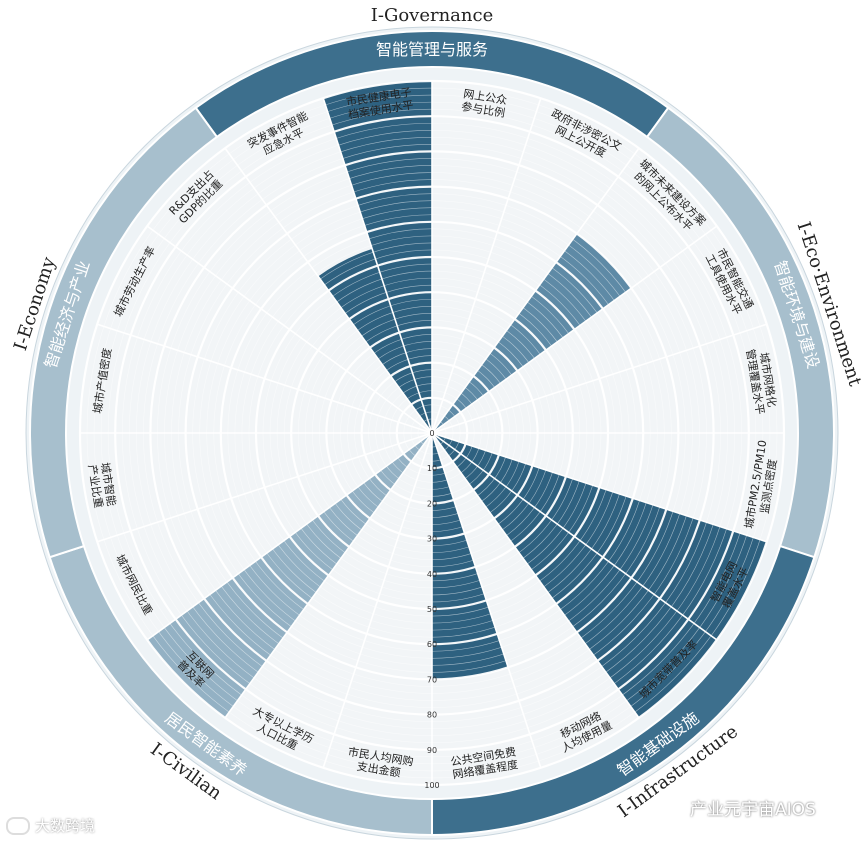 This screenshot has height=843, width=868. I want to click on tick-label: 50, so click(432, 609).